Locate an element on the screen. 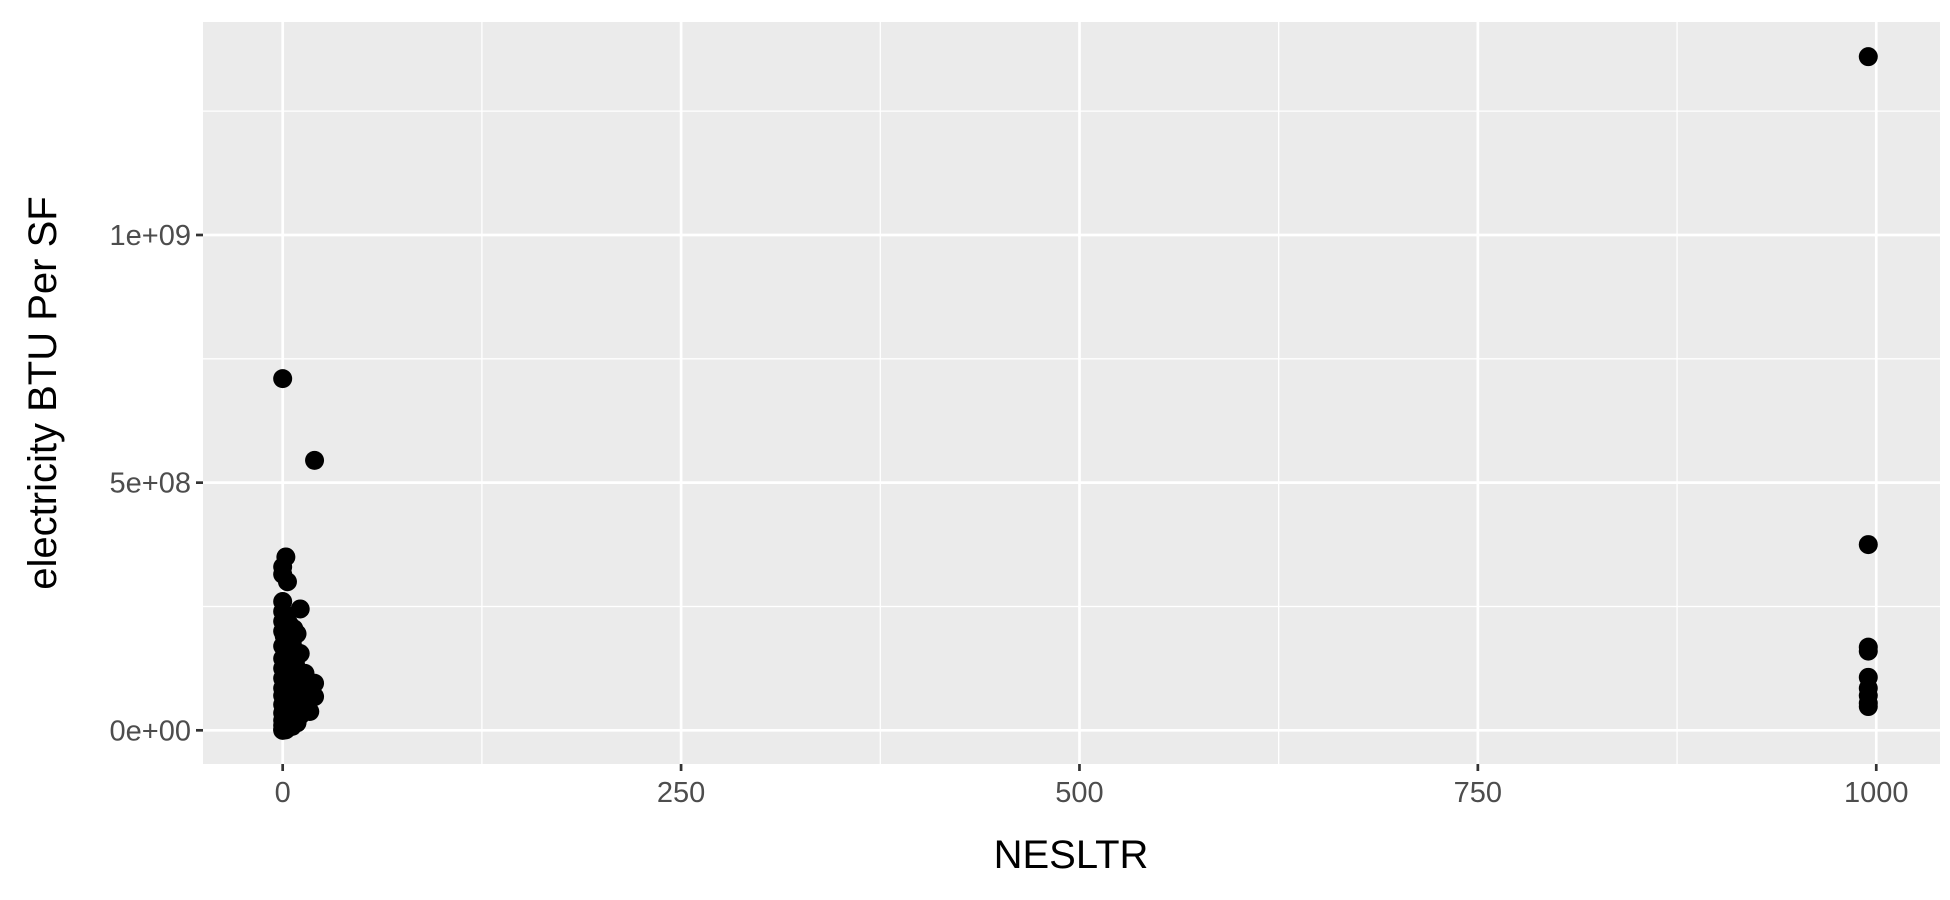  y-axis-title: electricity BTU Per SF is located at coordinates (43, 392).